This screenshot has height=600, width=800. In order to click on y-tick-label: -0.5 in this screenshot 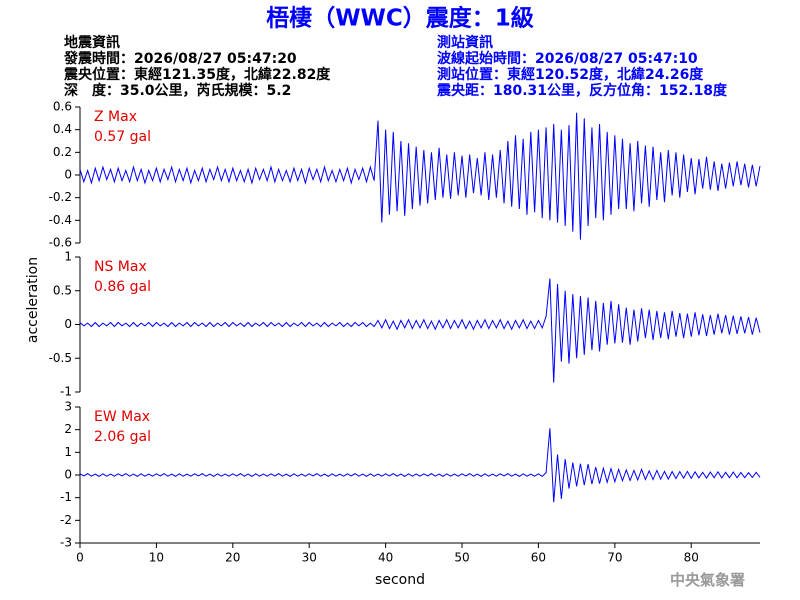, I will do `click(60, 358)`.